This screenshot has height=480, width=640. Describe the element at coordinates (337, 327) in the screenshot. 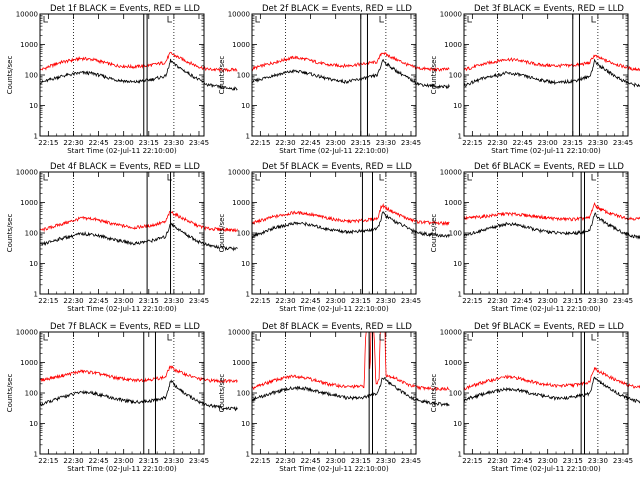

I see `panel-title: Det 8f BLACK = Events, RED = LLD` at that location.